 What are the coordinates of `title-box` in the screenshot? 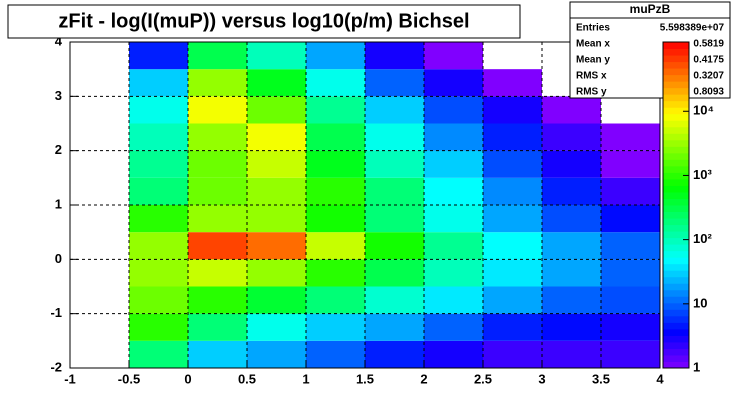 It's located at (264, 21).